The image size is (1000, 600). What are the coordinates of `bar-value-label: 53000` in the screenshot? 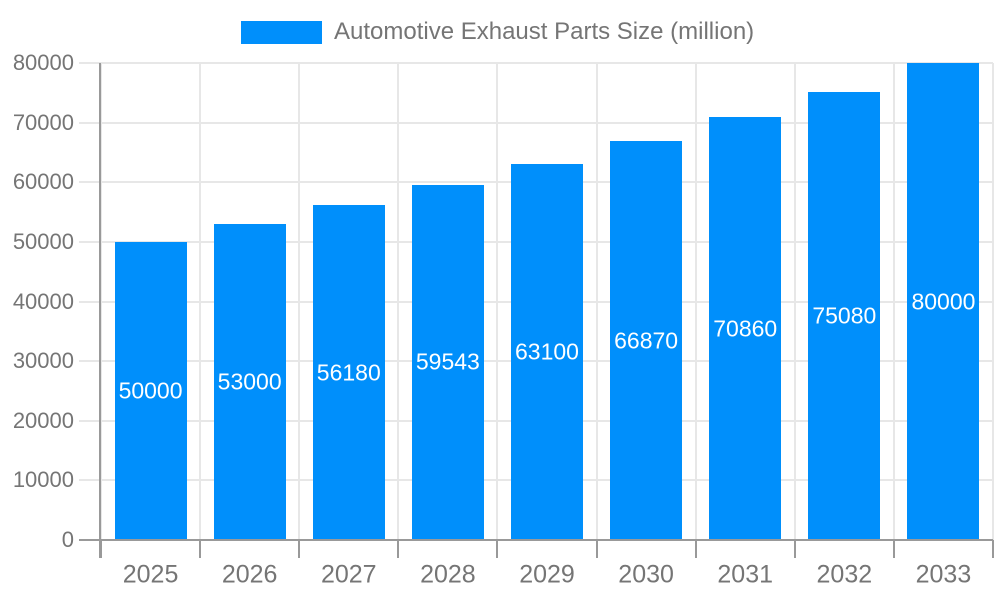 It's located at (249, 381).